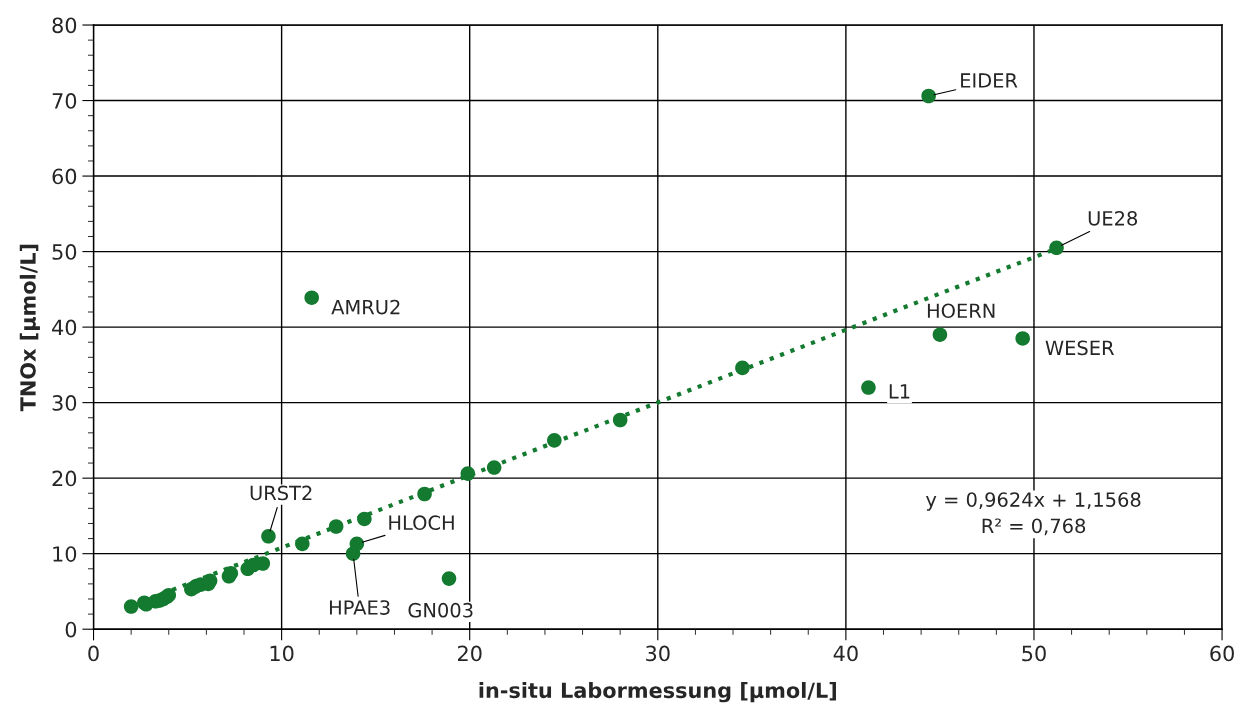  What do you see at coordinates (440, 610) in the screenshot?
I see `annotation: GN003` at bounding box center [440, 610].